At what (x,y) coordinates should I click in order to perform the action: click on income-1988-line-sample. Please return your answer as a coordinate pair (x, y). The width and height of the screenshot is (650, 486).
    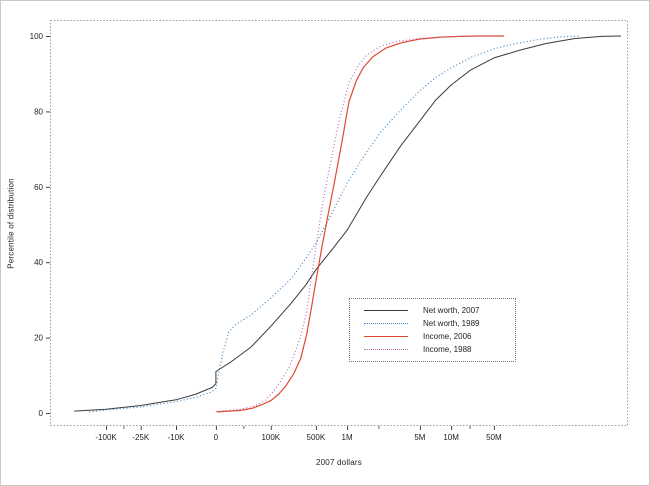
    Looking at the image, I should click on (386, 349).